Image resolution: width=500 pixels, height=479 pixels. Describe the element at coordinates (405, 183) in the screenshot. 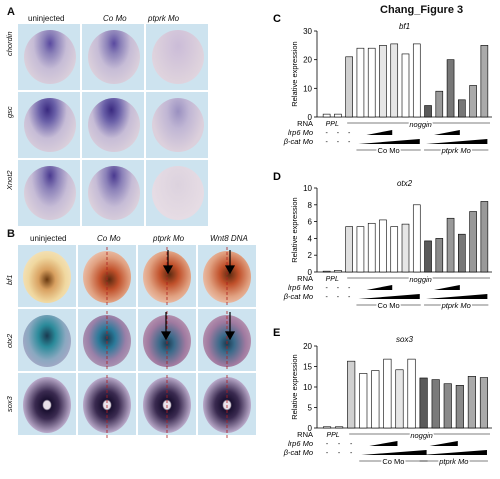

I see `chart-title: otx2` at that location.